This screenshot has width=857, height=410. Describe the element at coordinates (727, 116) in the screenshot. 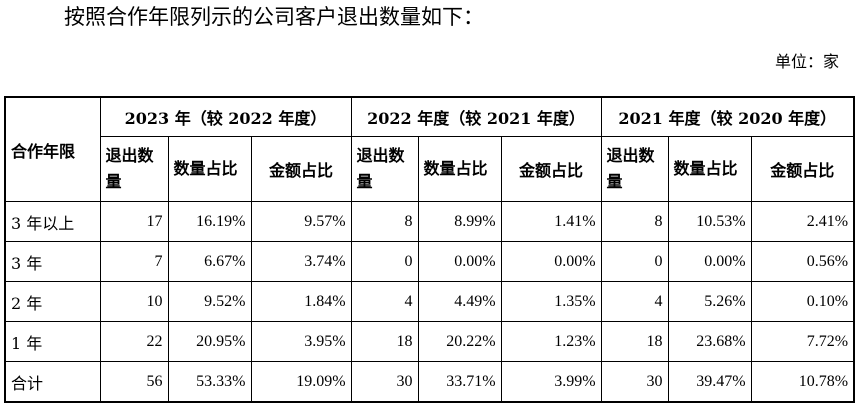

I see `header-group-2021: 2021 年度（较 2020 年度）` at that location.